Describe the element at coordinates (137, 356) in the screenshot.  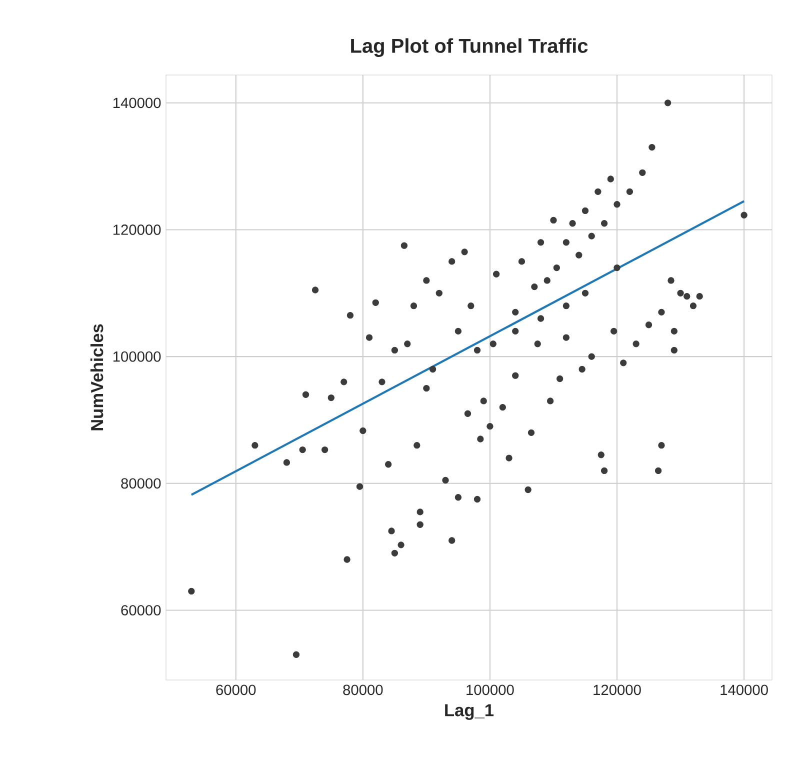
I see `y-tick-label: 100000` at that location.